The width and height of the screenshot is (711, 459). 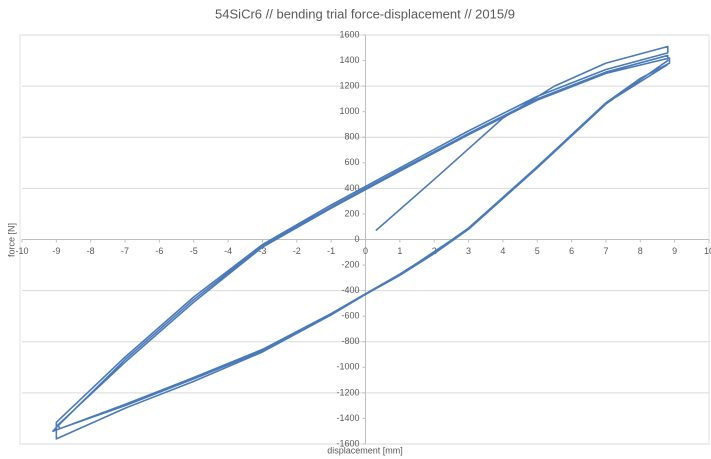 I want to click on y-tick-label: 1400, so click(x=349, y=60).